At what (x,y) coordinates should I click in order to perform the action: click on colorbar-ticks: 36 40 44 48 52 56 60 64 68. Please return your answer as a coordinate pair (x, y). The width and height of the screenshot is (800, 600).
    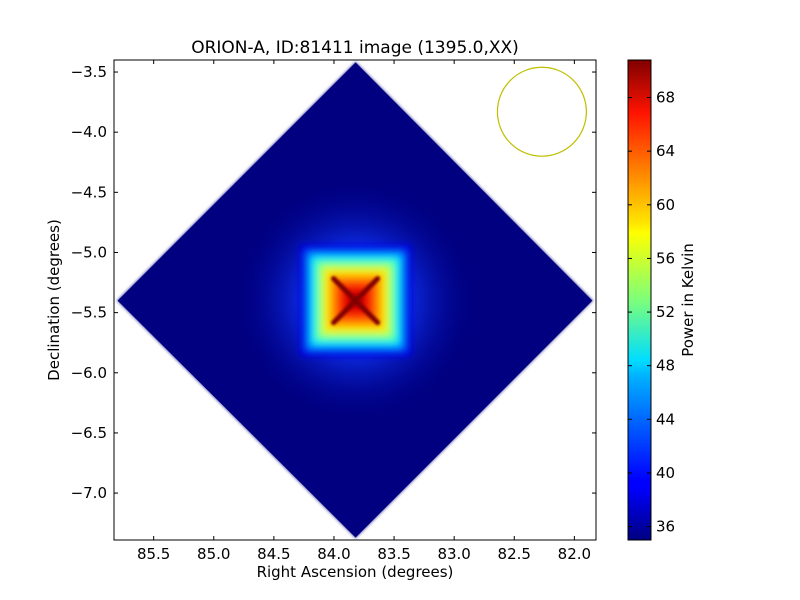
    Looking at the image, I should click on (651, 312).